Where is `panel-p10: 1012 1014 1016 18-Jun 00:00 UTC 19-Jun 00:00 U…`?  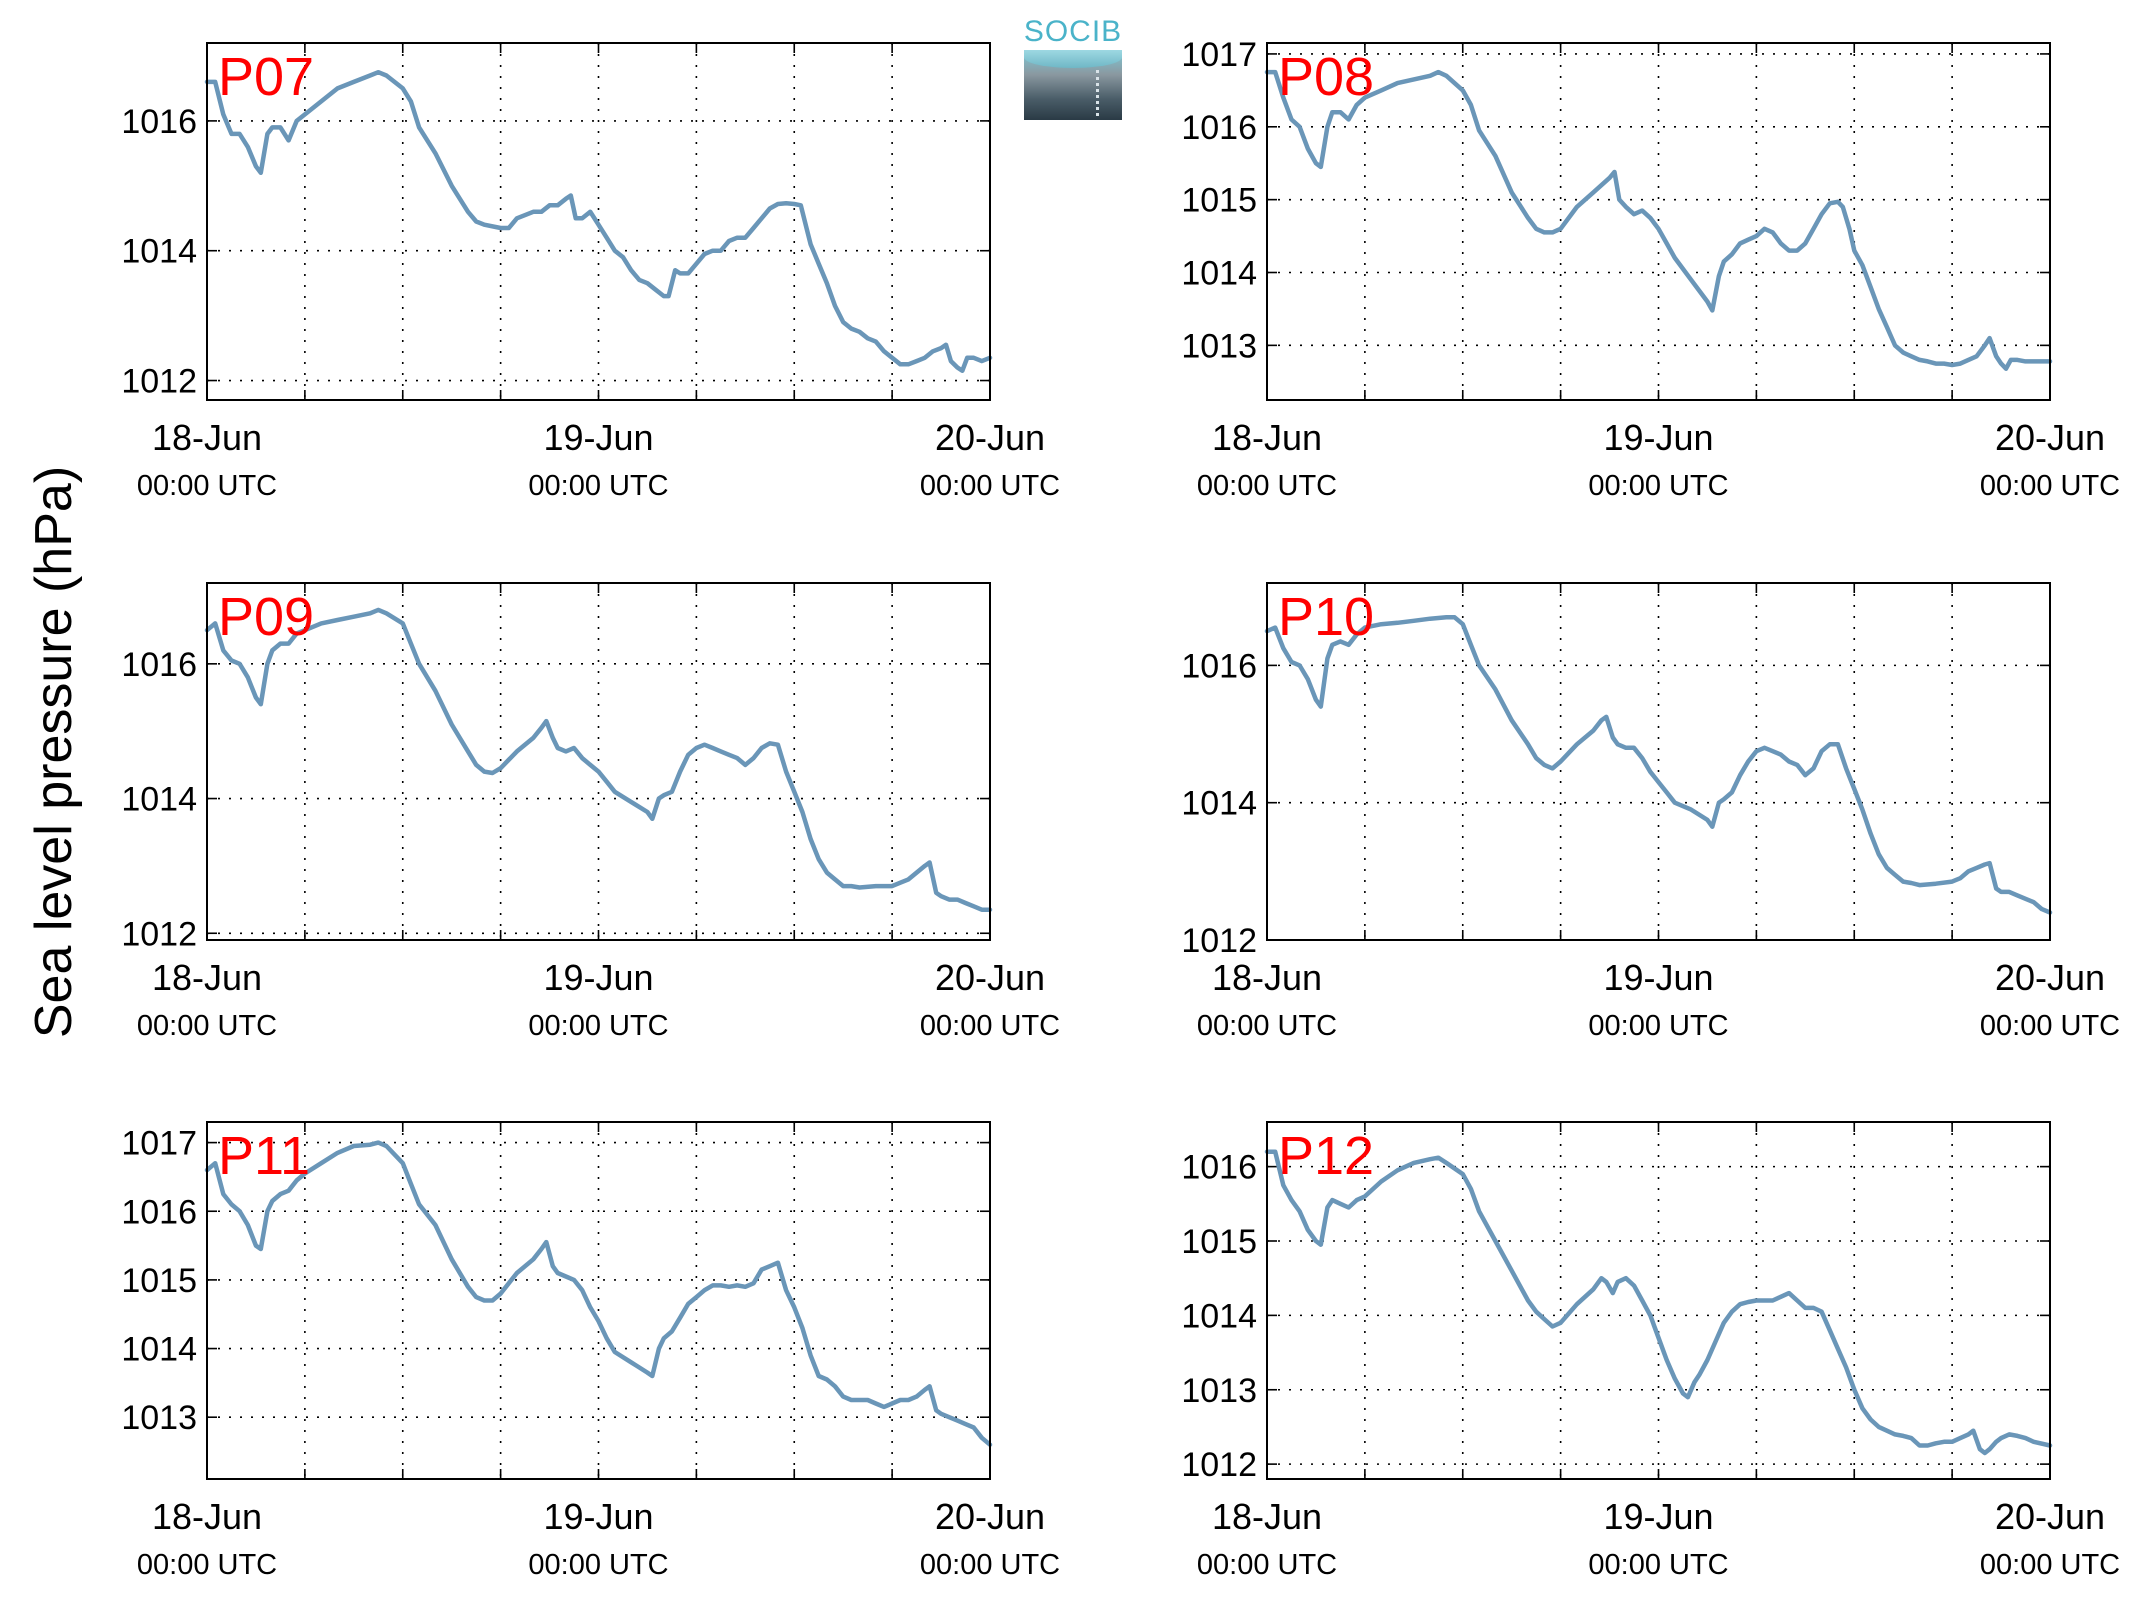
panel-p10: 1012 1014 1016 18-Jun 00:00 UTC 19-Jun 00:00 U… is located at coordinates (1650, 812).